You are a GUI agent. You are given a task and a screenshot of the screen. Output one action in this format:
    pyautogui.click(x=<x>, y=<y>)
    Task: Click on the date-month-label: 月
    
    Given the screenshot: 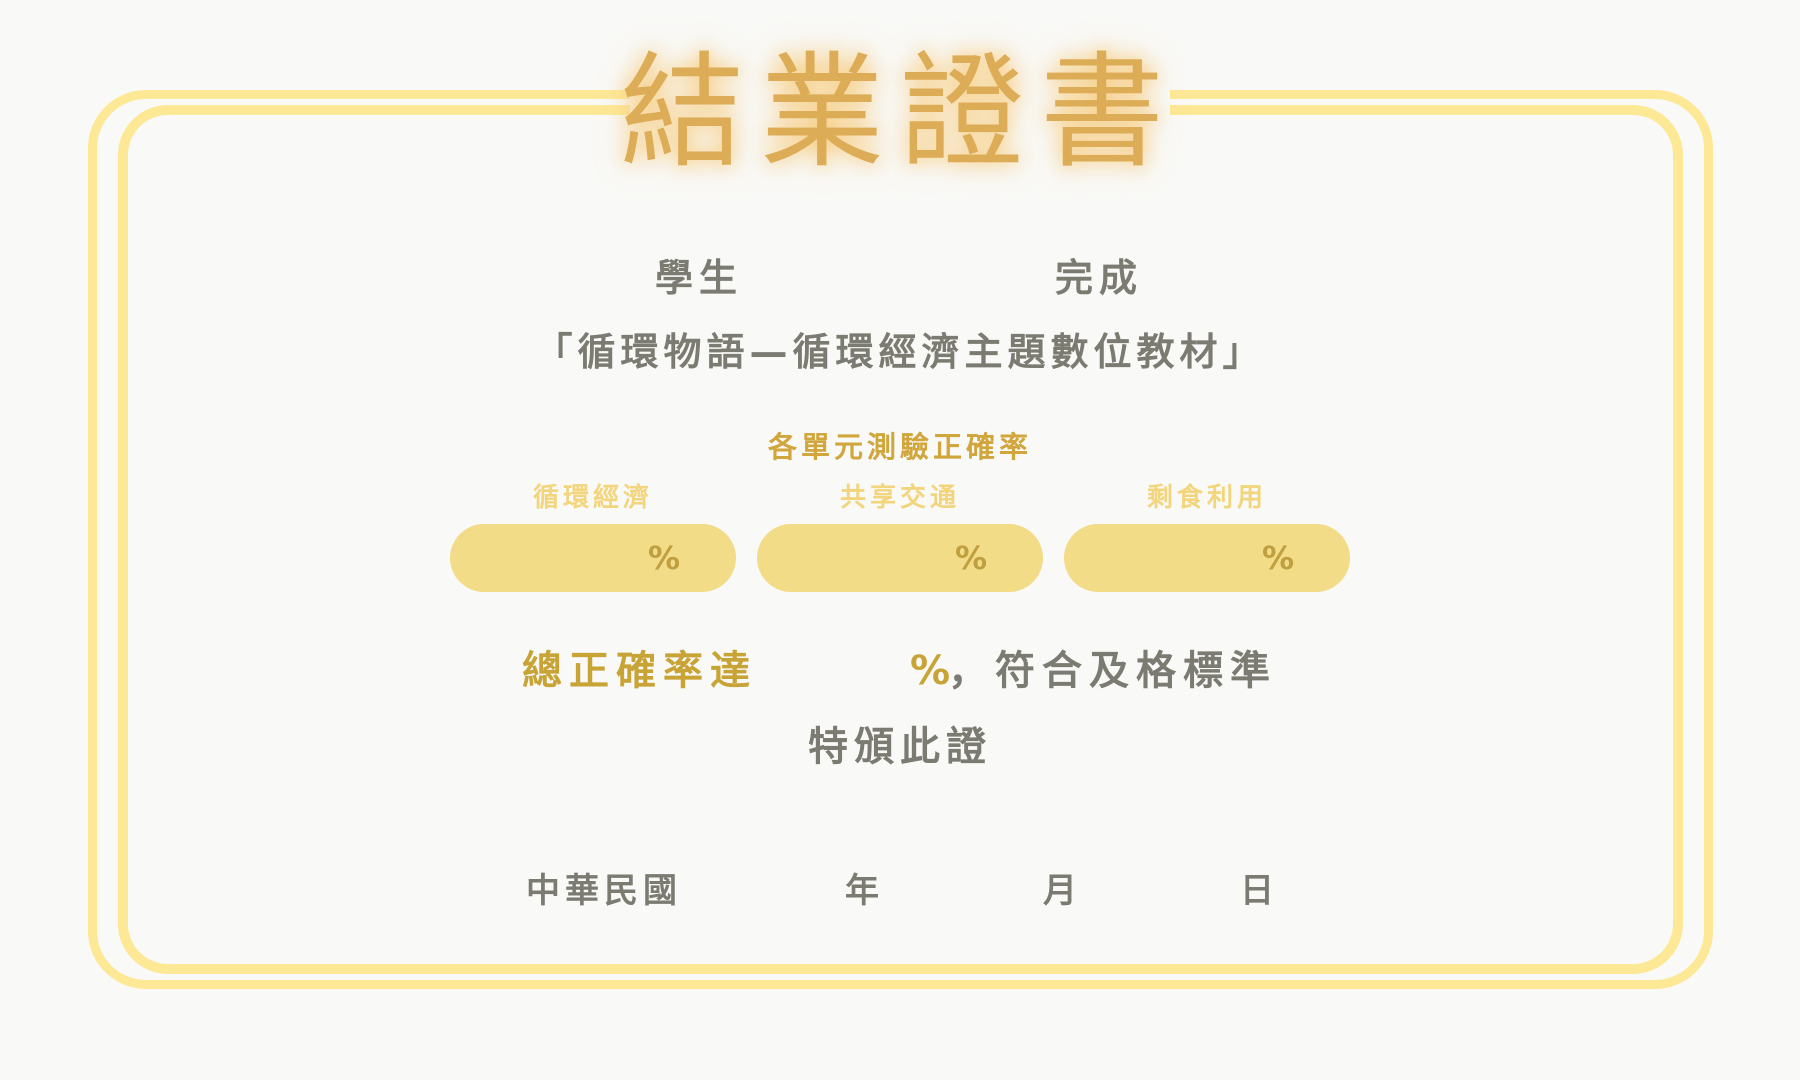 What is the action you would take?
    pyautogui.click(x=1062, y=891)
    